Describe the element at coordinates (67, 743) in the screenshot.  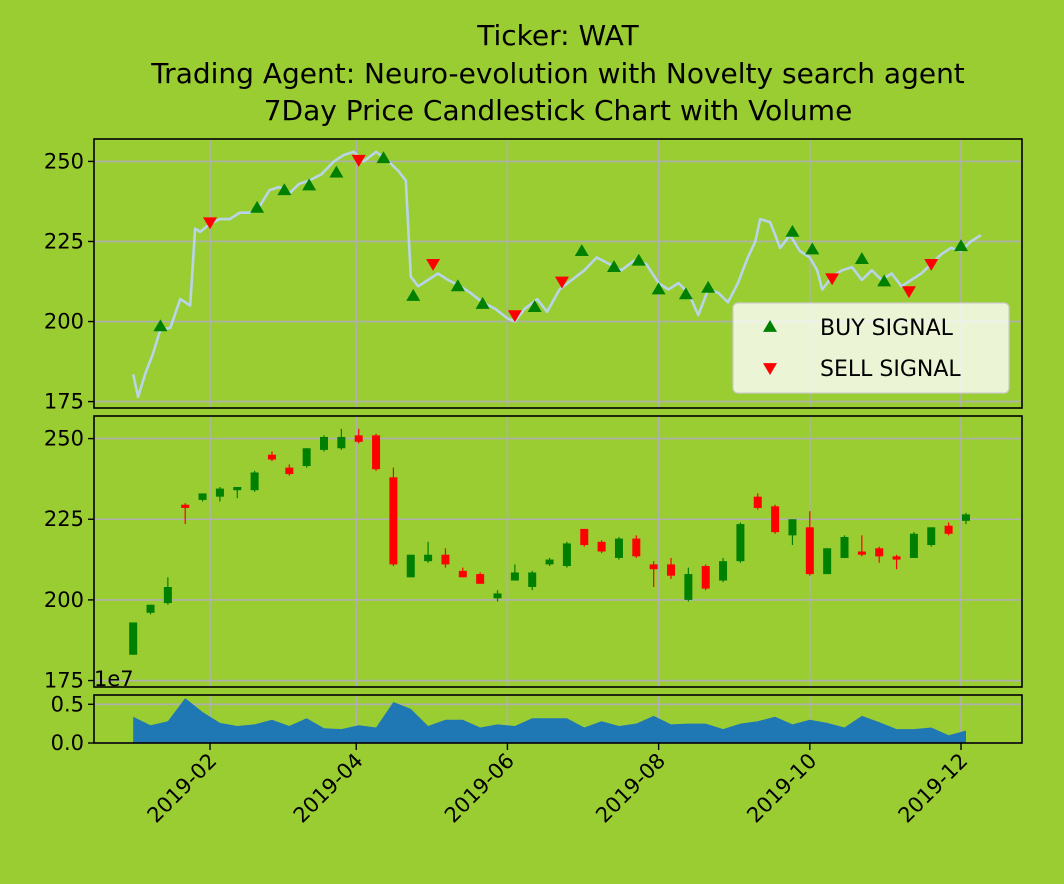
I see `volume-ytick-label-0: 0.0` at that location.